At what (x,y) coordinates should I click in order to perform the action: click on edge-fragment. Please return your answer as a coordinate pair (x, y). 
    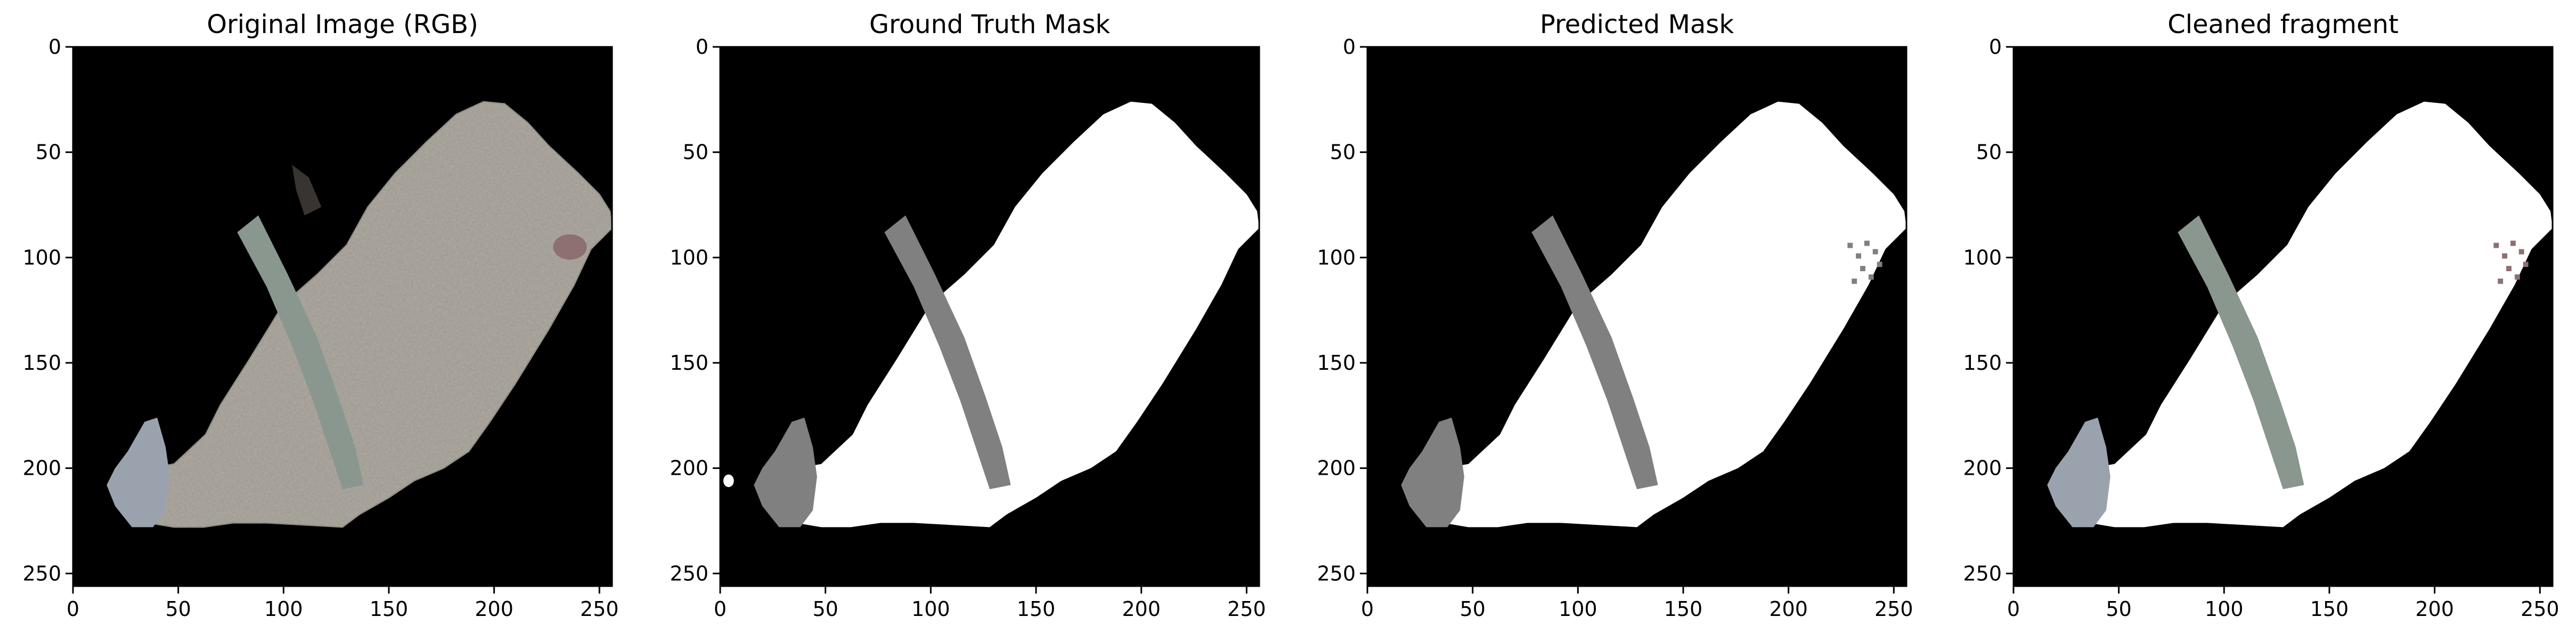
    Looking at the image, I should click on (729, 481).